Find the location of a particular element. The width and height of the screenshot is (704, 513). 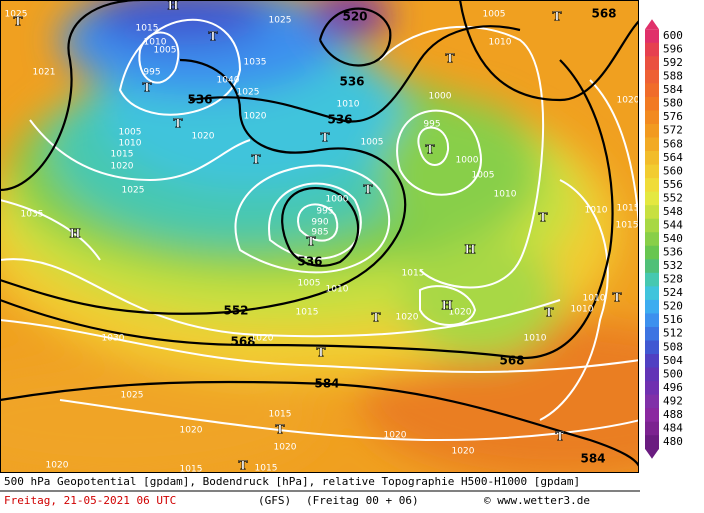

colorbar-label: 588 is located at coordinates (673, 76).